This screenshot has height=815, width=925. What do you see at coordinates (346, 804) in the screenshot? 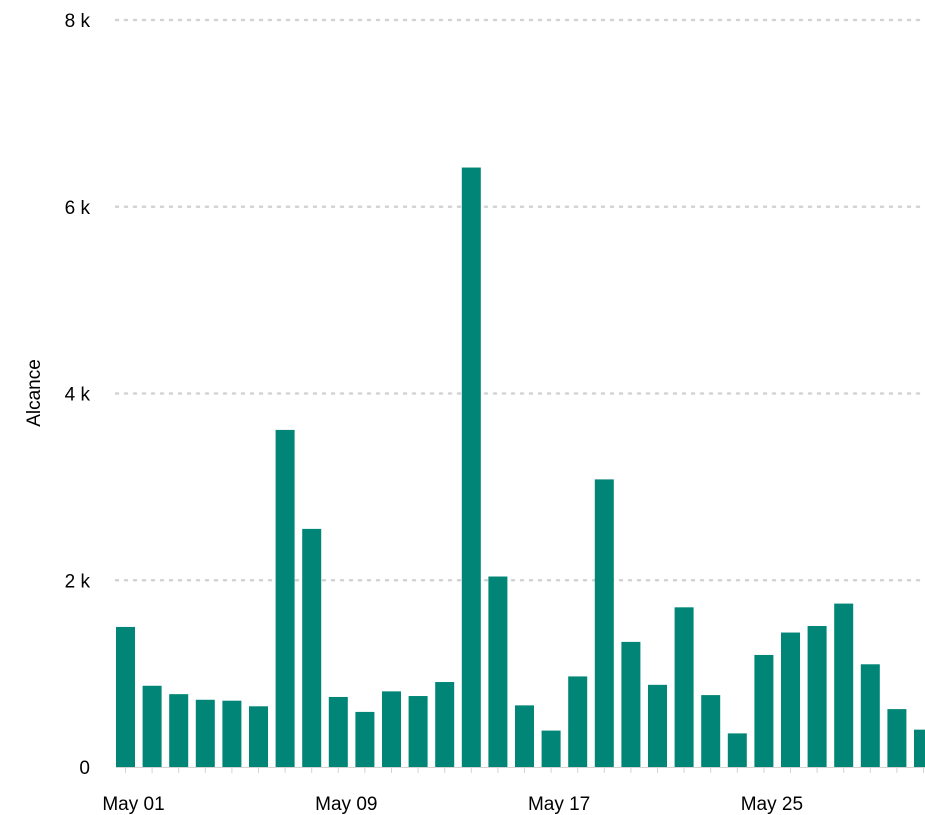
I see `x-tick-label: May 09` at bounding box center [346, 804].